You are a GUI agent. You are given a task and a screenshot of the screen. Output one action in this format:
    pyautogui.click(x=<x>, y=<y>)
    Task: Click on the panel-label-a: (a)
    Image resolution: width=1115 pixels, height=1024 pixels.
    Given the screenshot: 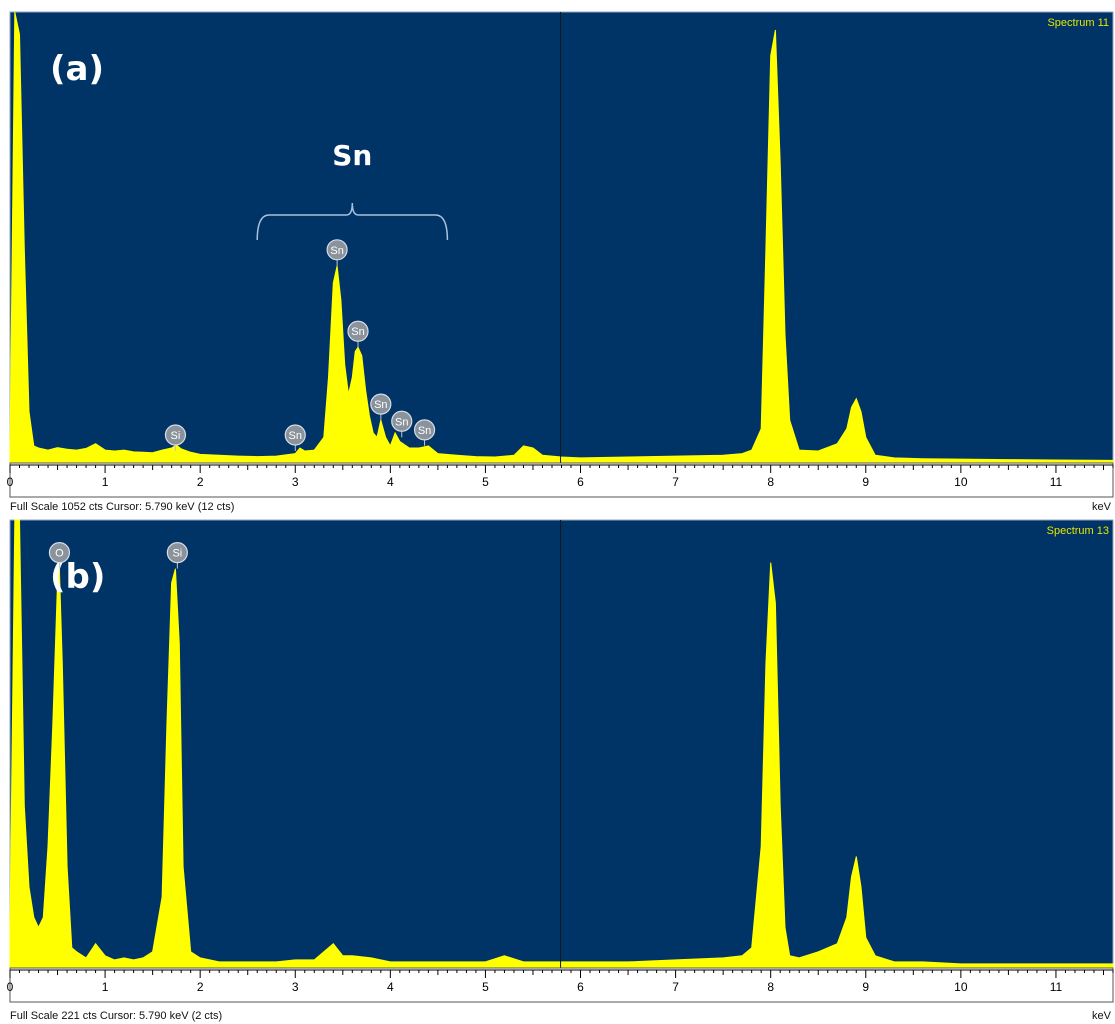 What is the action you would take?
    pyautogui.click(x=77, y=69)
    